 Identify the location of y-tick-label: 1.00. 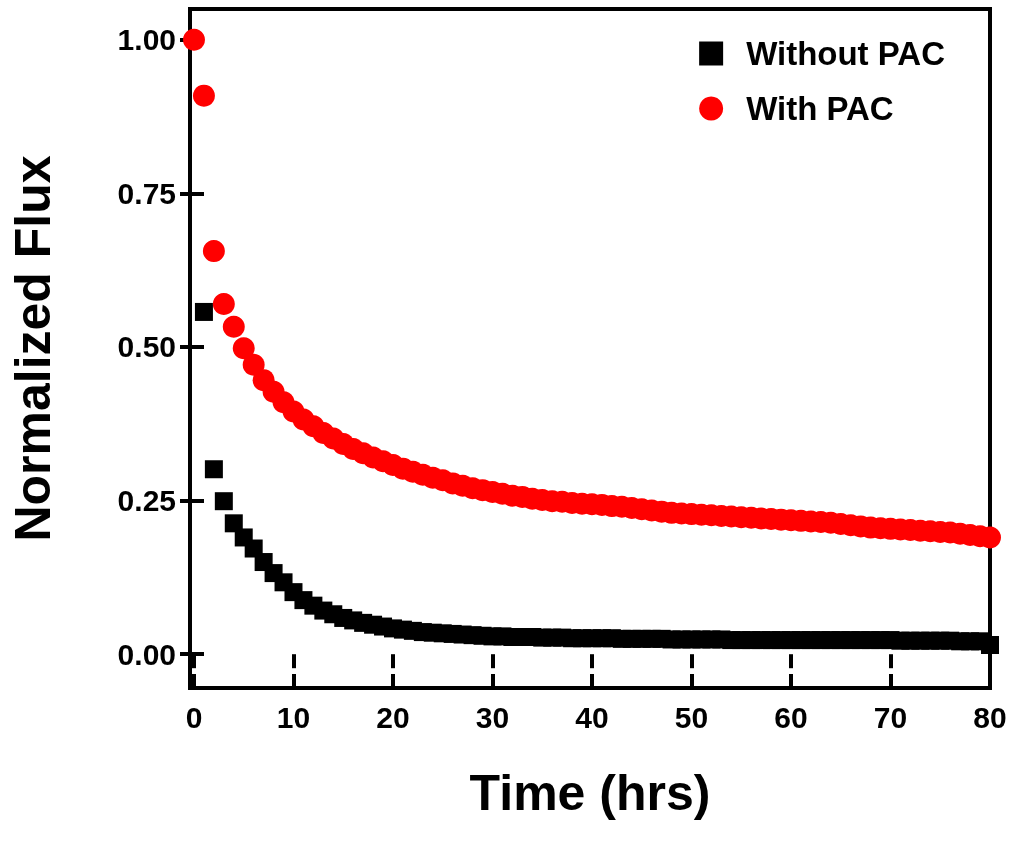
(146, 40).